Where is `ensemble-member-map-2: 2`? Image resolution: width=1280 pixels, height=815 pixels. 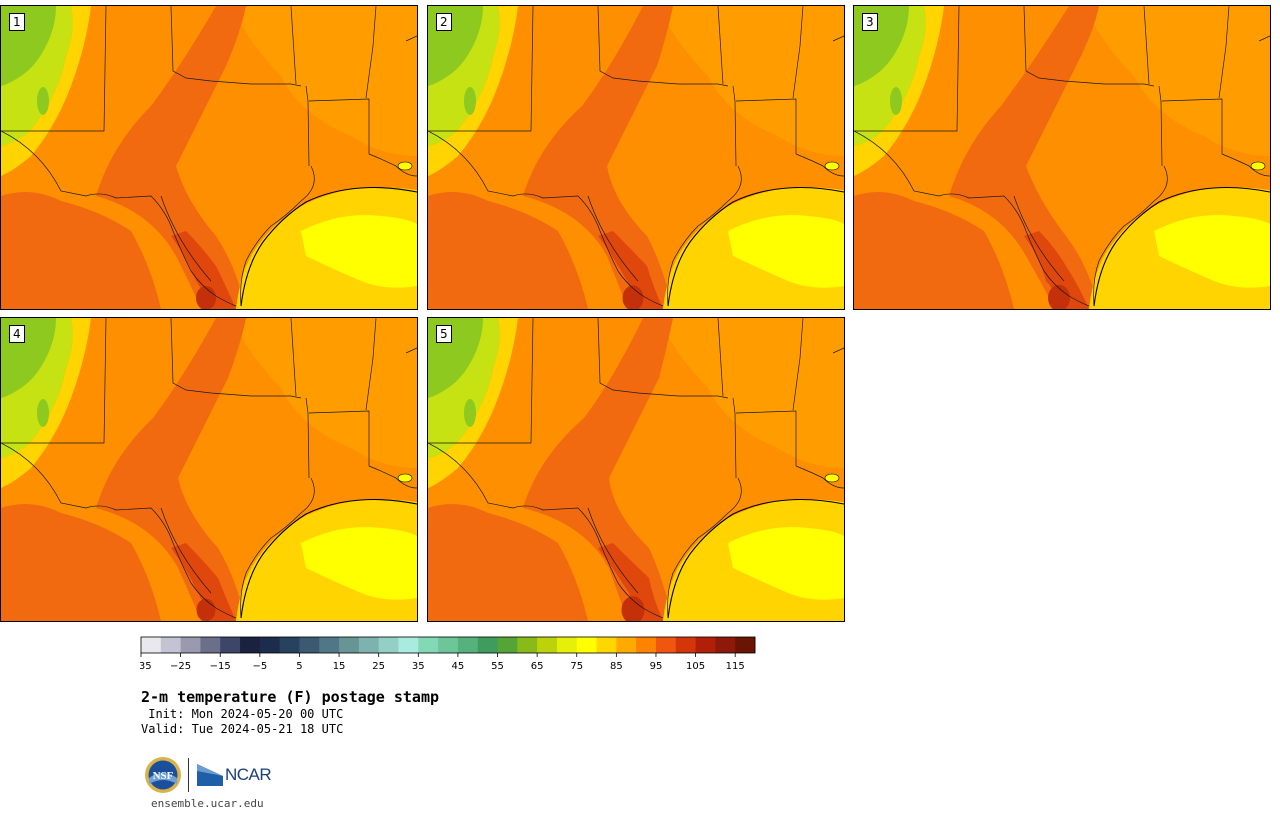 ensemble-member-map-2: 2 is located at coordinates (636, 157).